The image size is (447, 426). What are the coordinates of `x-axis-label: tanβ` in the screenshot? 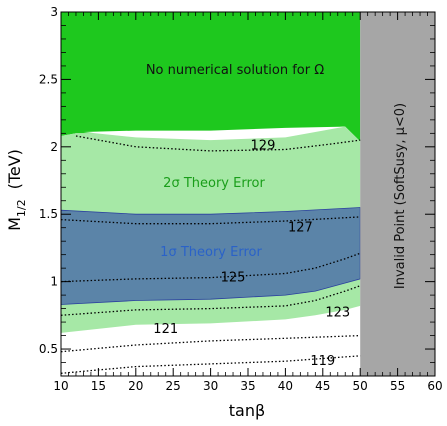 It's located at (247, 410).